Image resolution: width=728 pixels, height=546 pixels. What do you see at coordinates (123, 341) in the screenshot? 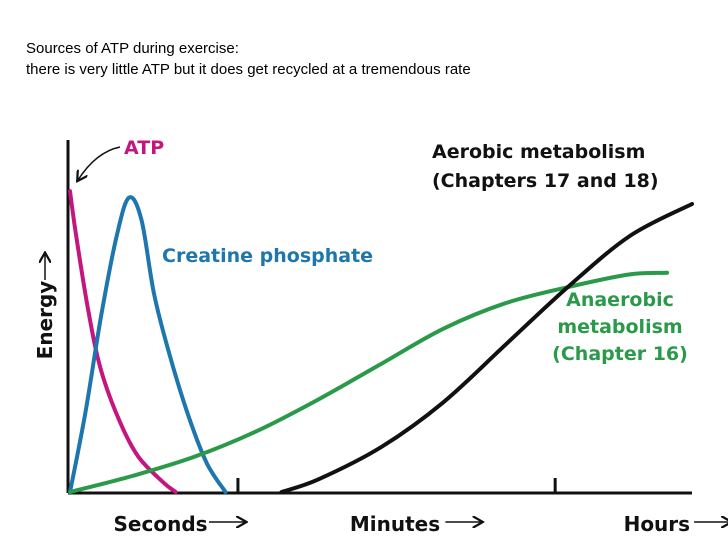
I see `series-line-atp` at bounding box center [123, 341].